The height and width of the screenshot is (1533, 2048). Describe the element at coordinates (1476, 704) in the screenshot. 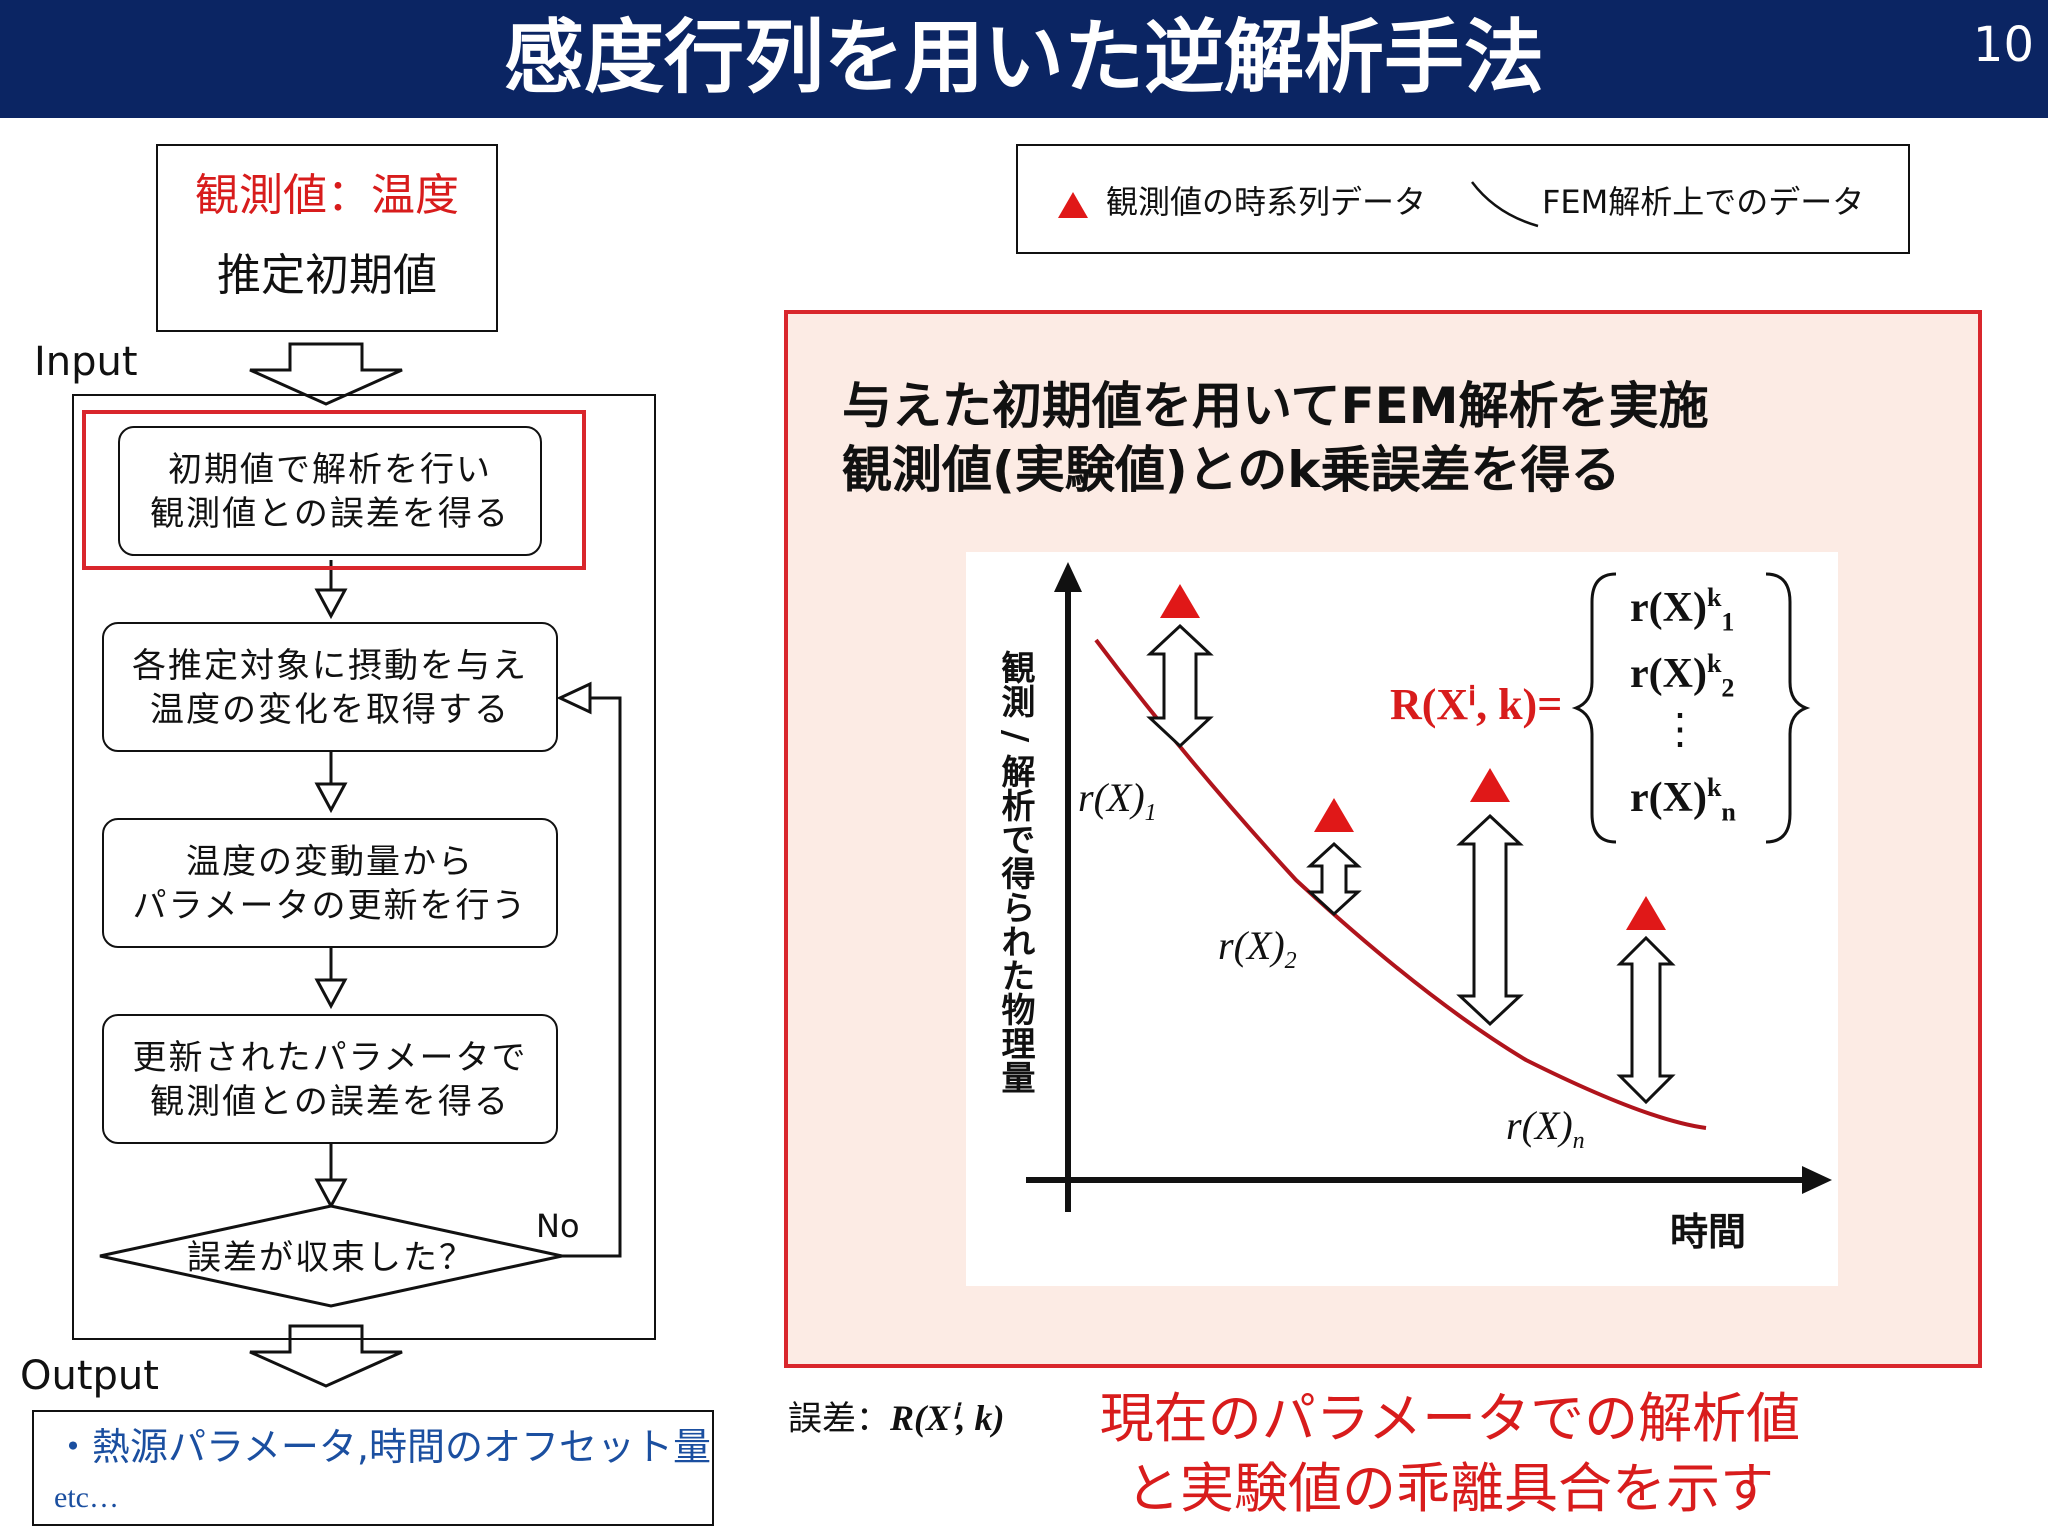

I see `formula-lhs: R(Xⁱ, k)=` at that location.